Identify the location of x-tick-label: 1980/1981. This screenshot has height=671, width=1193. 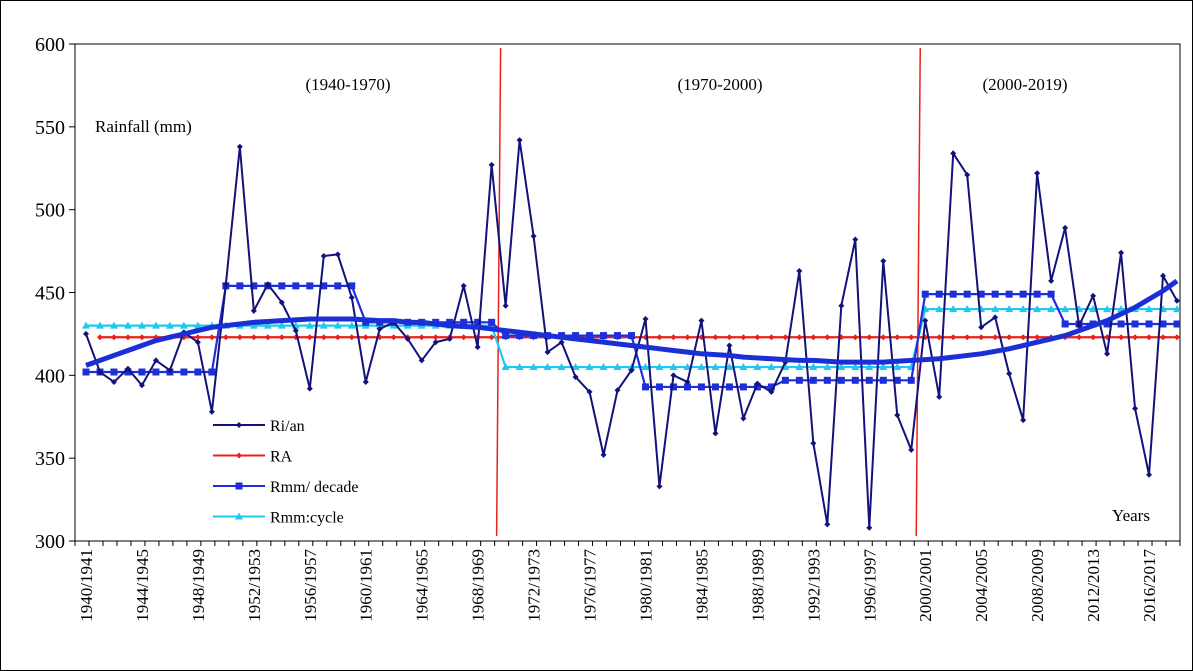
(645, 585).